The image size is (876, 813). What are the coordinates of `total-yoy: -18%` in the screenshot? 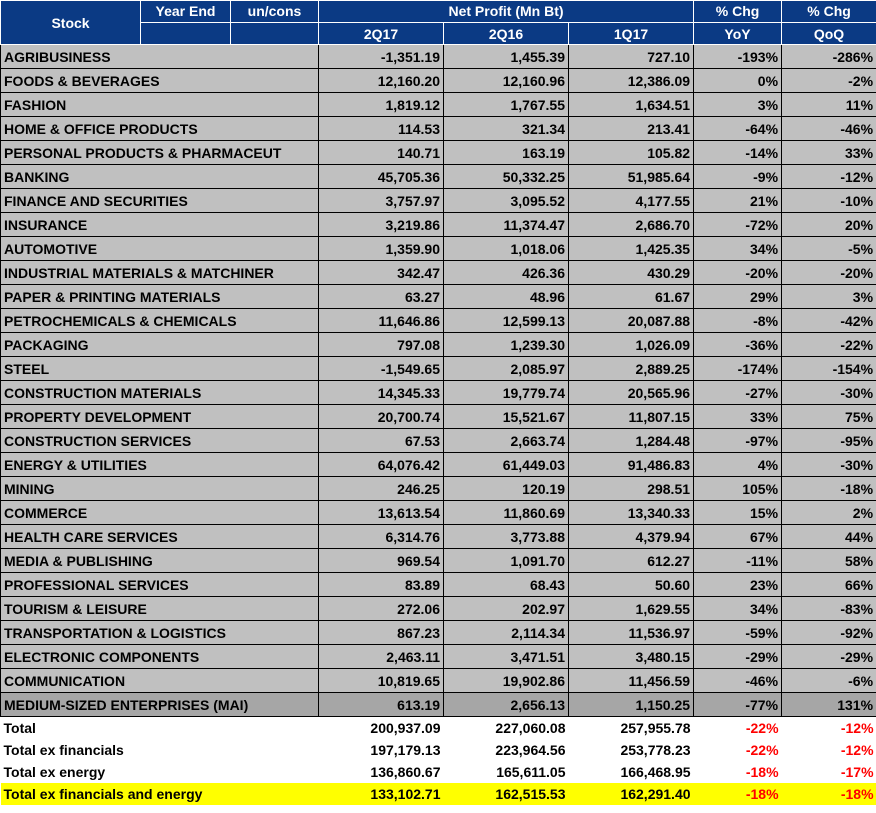 It's located at (737, 772).